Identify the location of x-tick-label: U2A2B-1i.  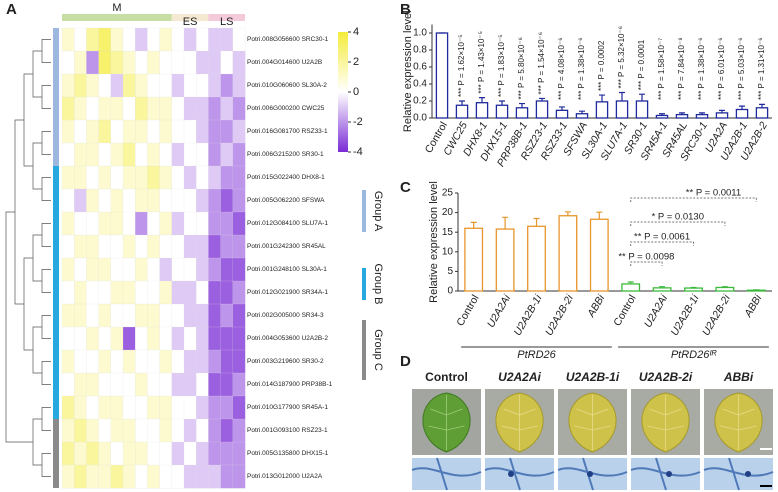
(685, 314).